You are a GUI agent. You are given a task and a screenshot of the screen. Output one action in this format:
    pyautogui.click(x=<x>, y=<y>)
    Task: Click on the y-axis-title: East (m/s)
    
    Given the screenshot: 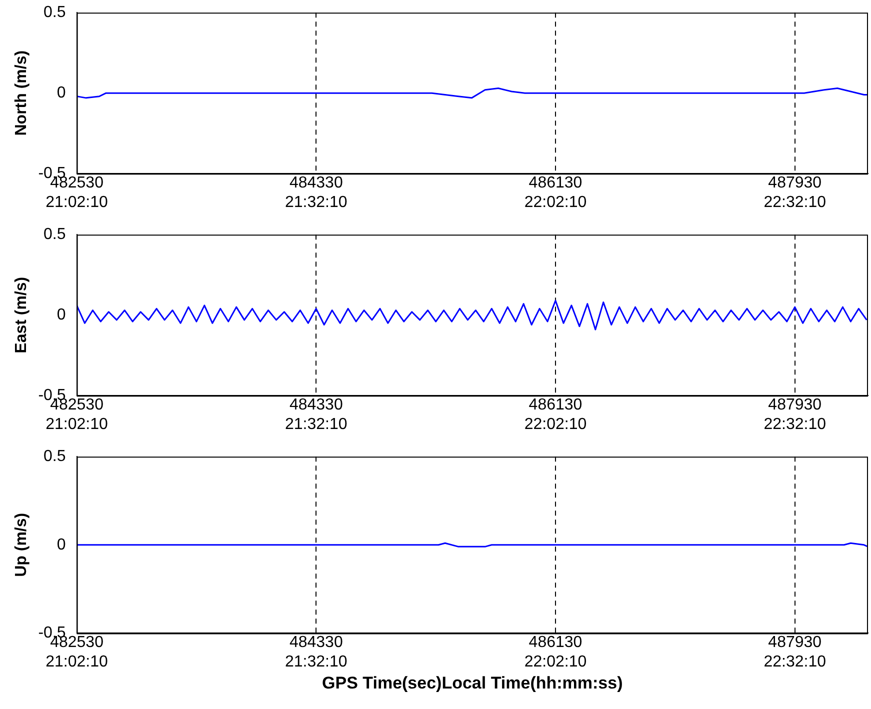 What is the action you would take?
    pyautogui.click(x=21, y=315)
    